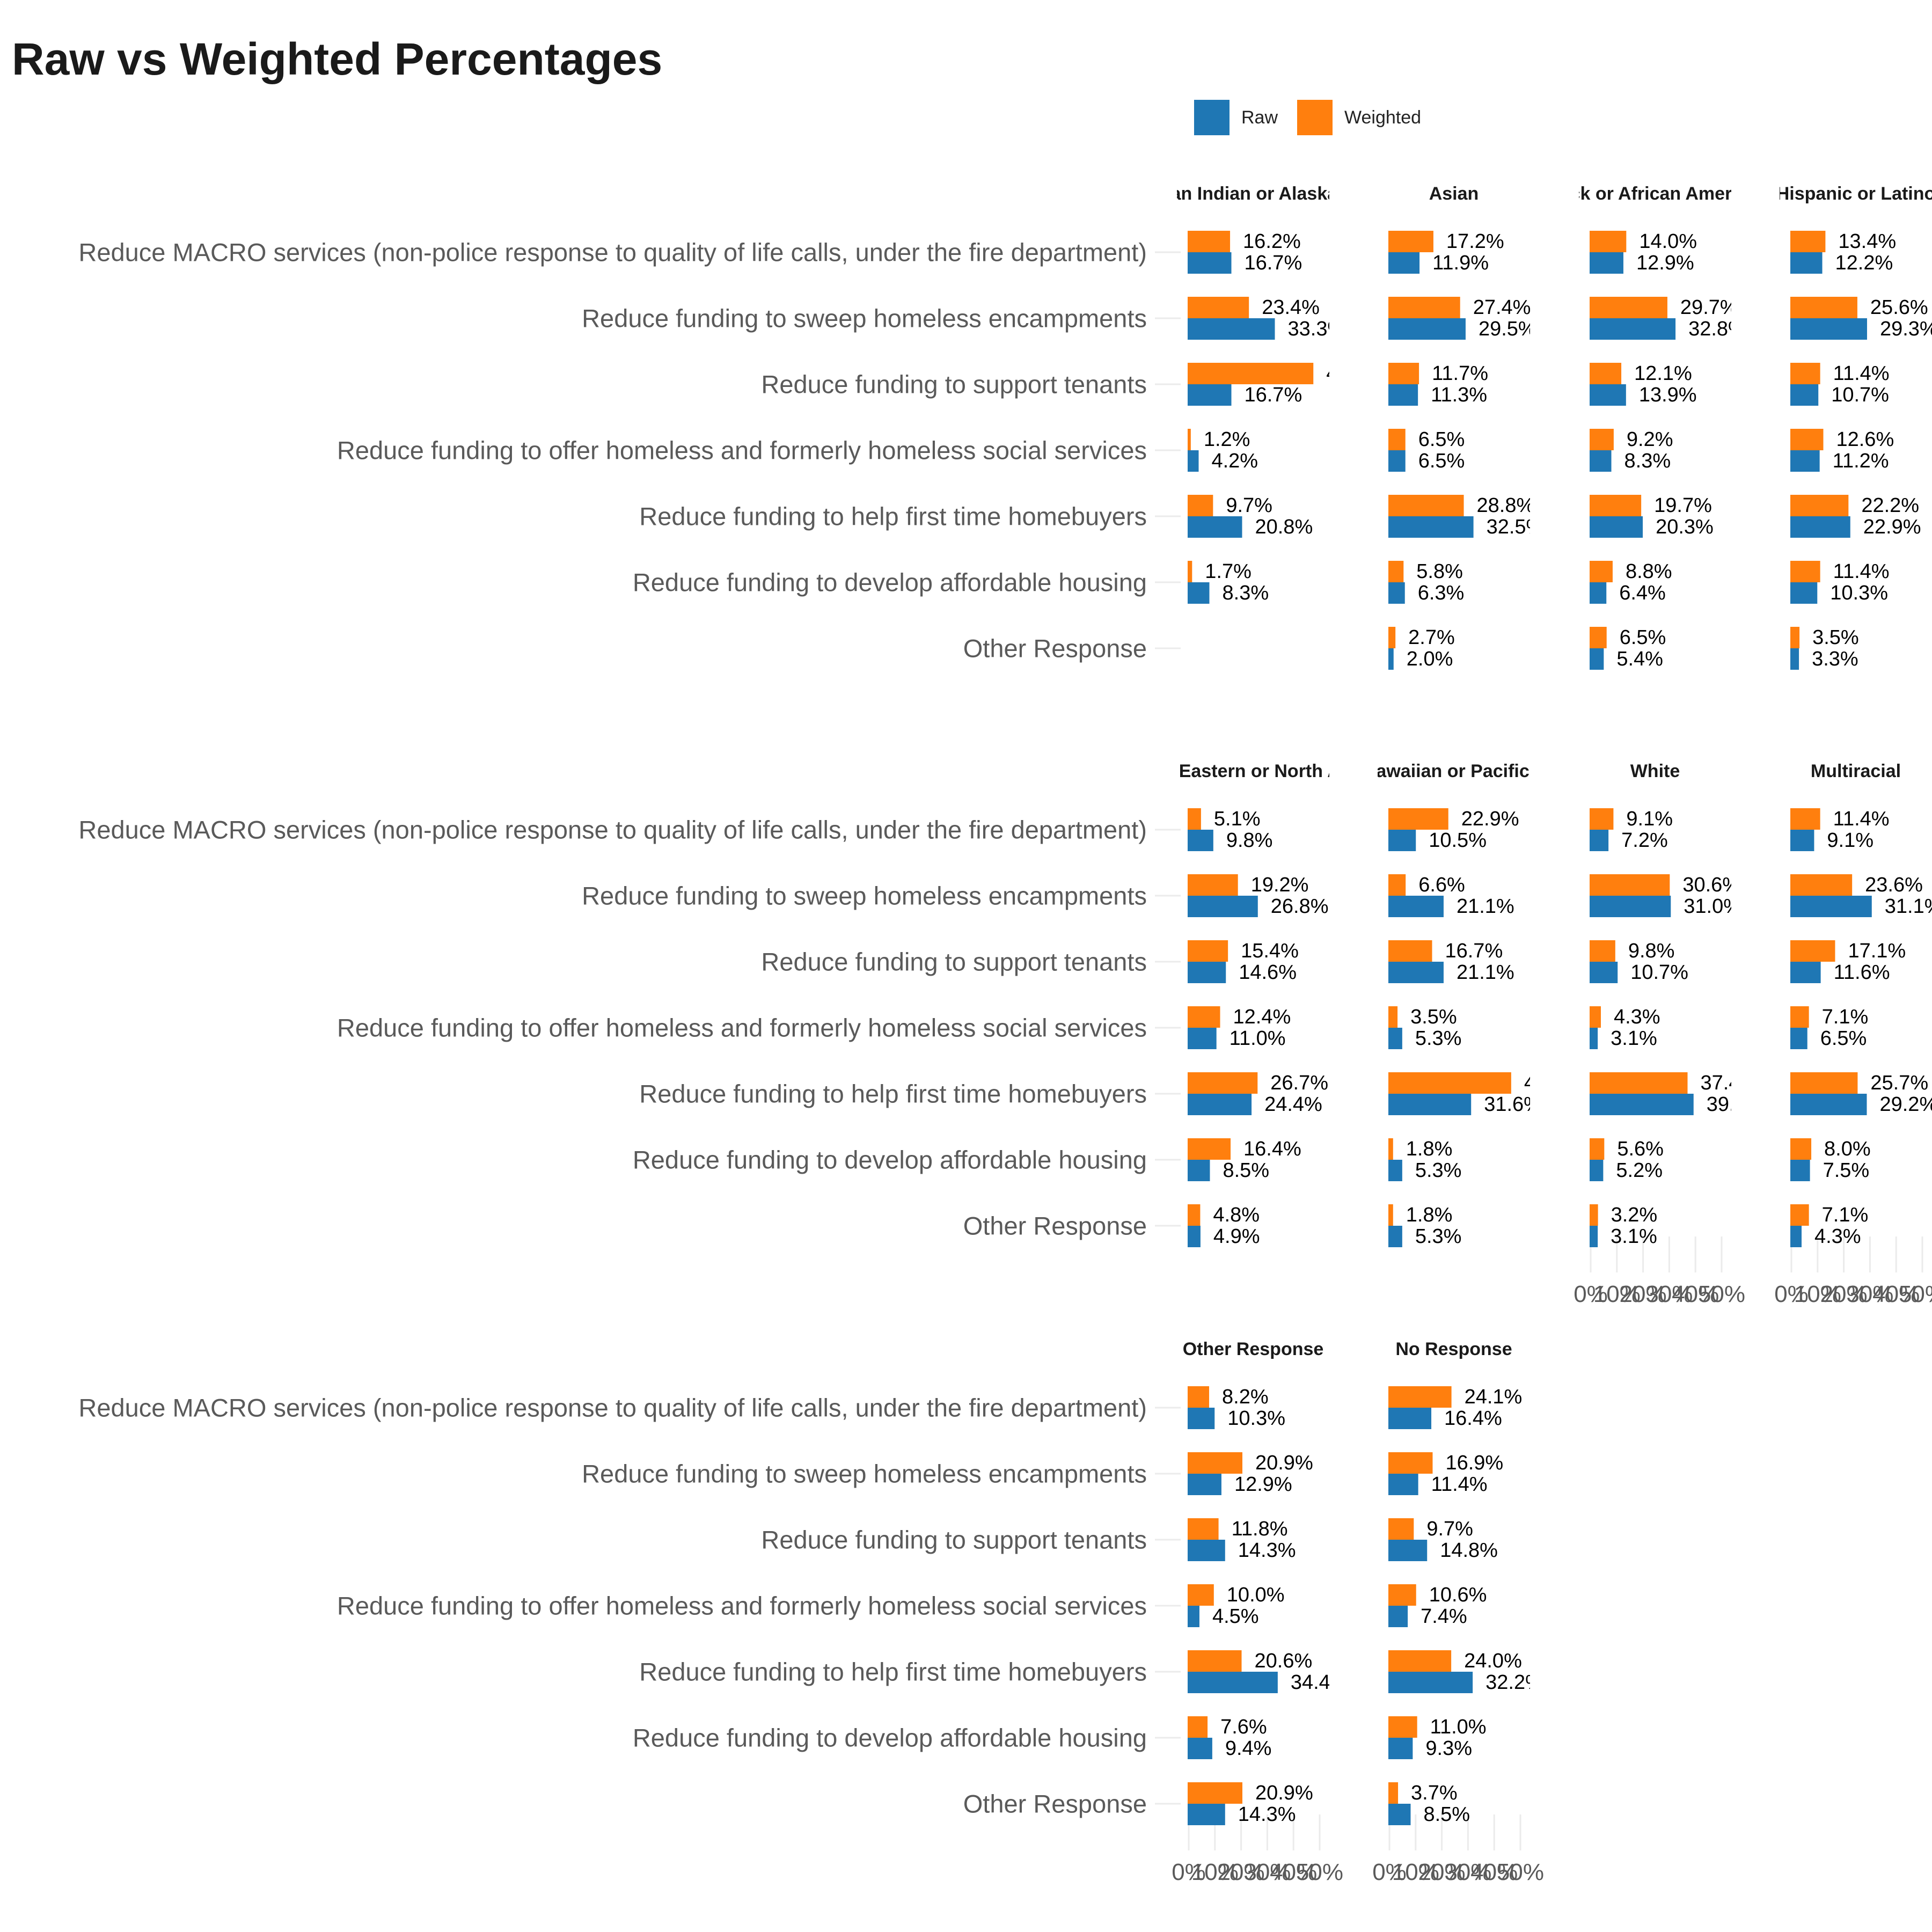 This screenshot has height=1932, width=1932. I want to click on x-tick-label-other-response-4: 40%, so click(1293, 1872).